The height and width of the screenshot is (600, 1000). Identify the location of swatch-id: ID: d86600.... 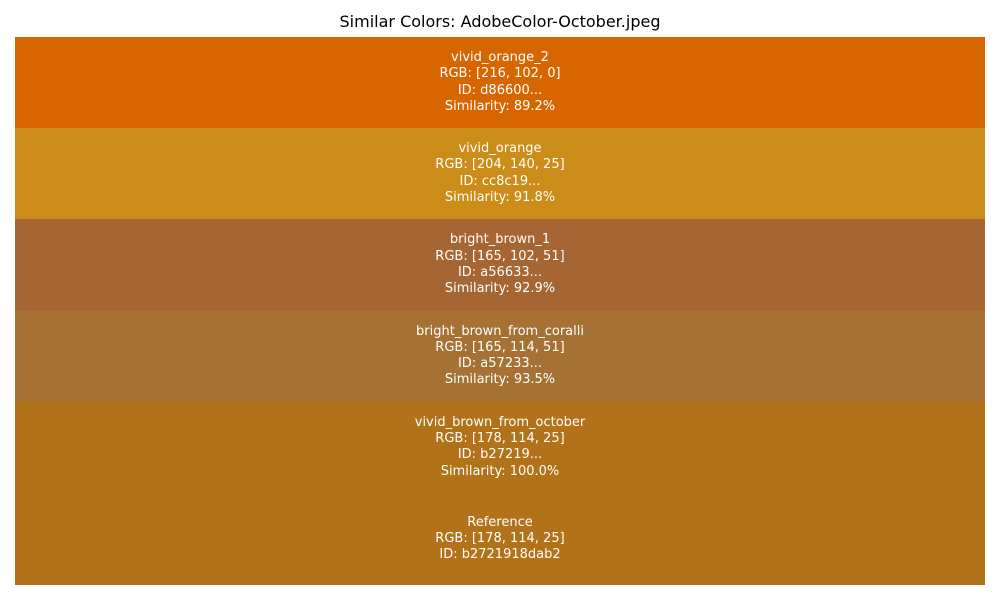
(500, 90).